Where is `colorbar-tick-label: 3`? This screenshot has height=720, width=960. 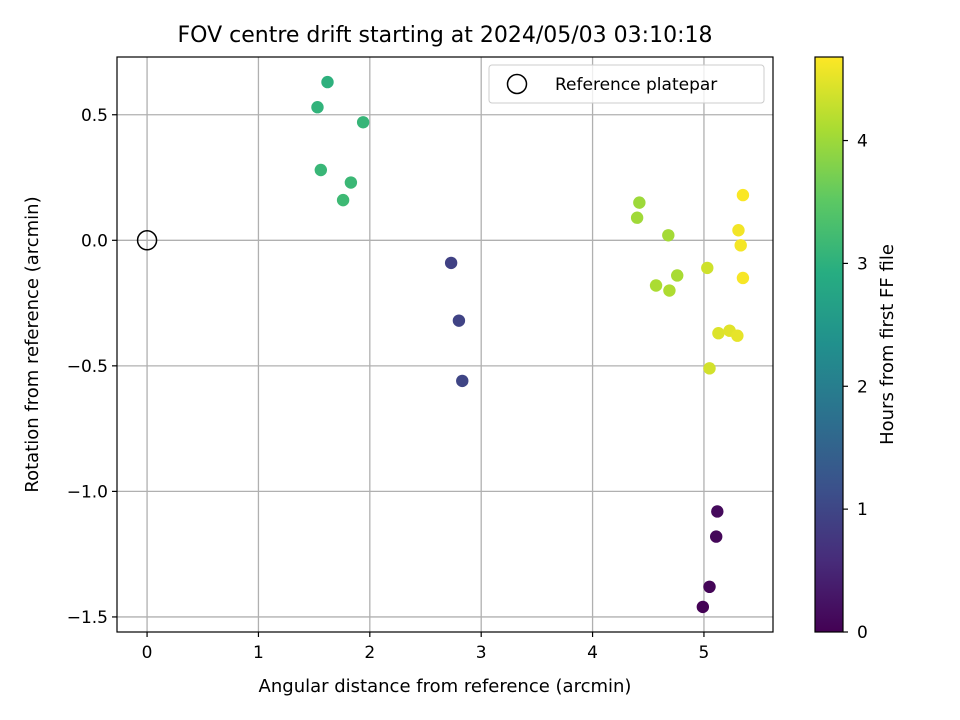 colorbar-tick-label: 3 is located at coordinates (862, 264).